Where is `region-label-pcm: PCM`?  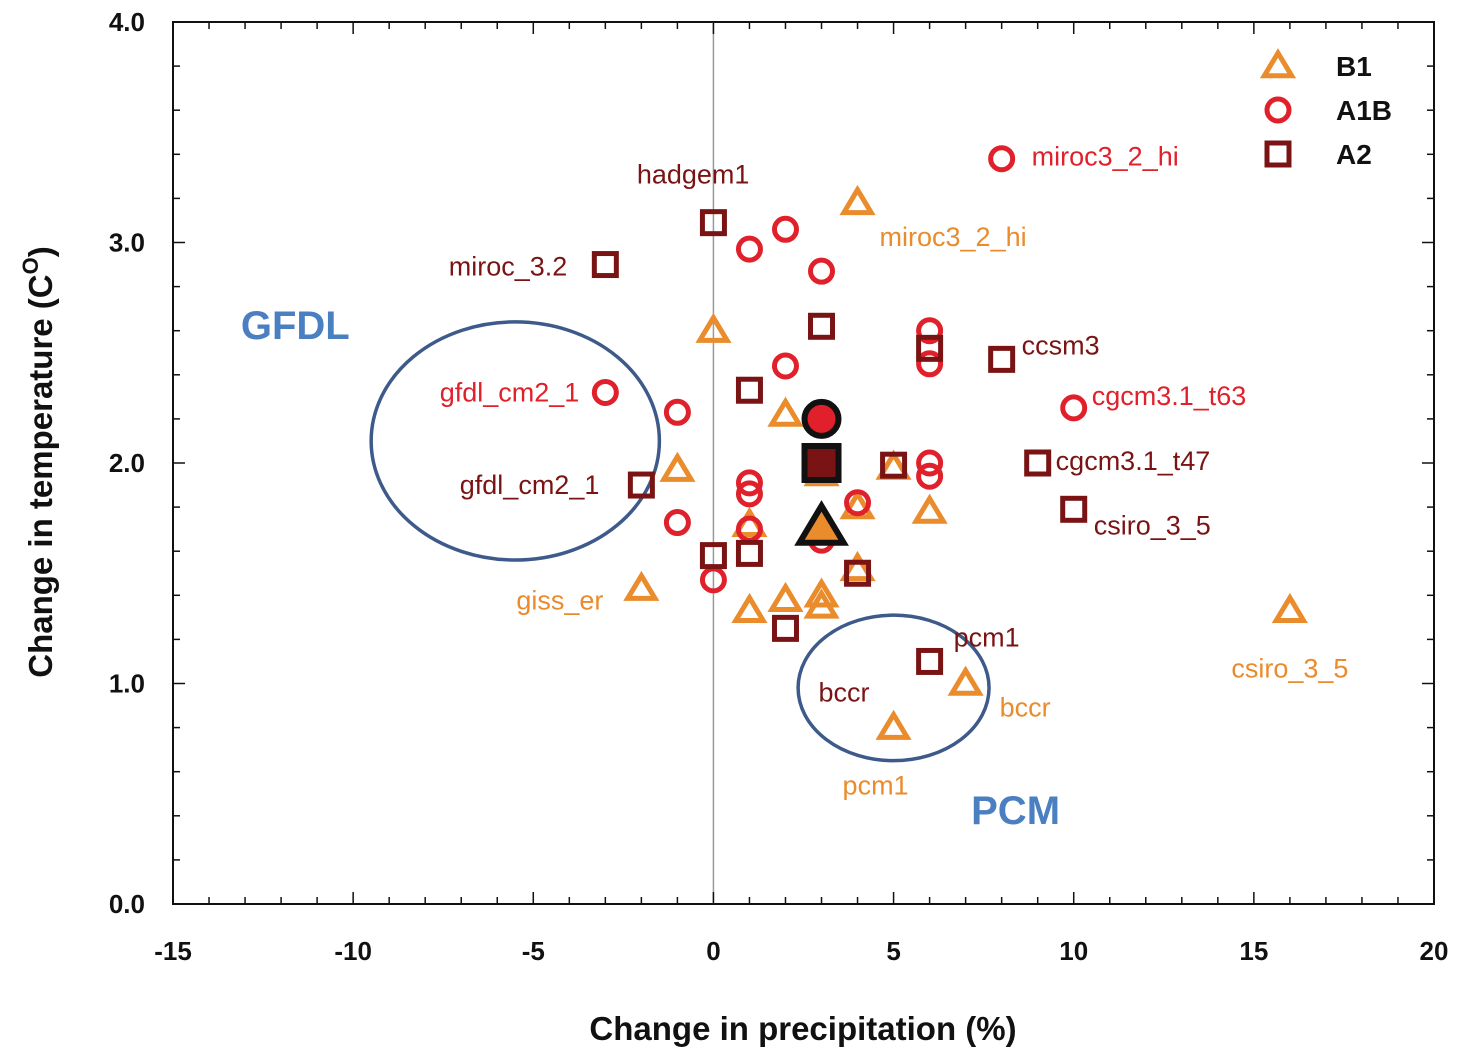
region-label-pcm: PCM is located at coordinates (1015, 811).